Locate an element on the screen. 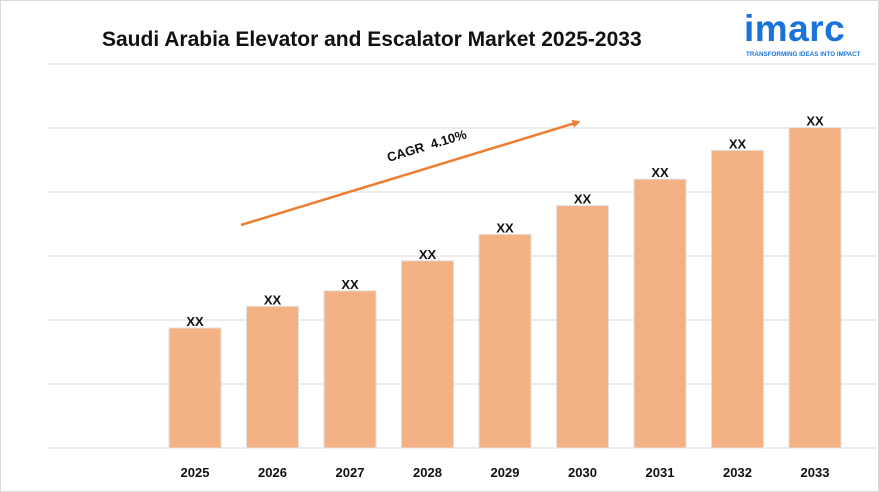 The width and height of the screenshot is (879, 492). tick-label-2027: 2027 is located at coordinates (350, 472).